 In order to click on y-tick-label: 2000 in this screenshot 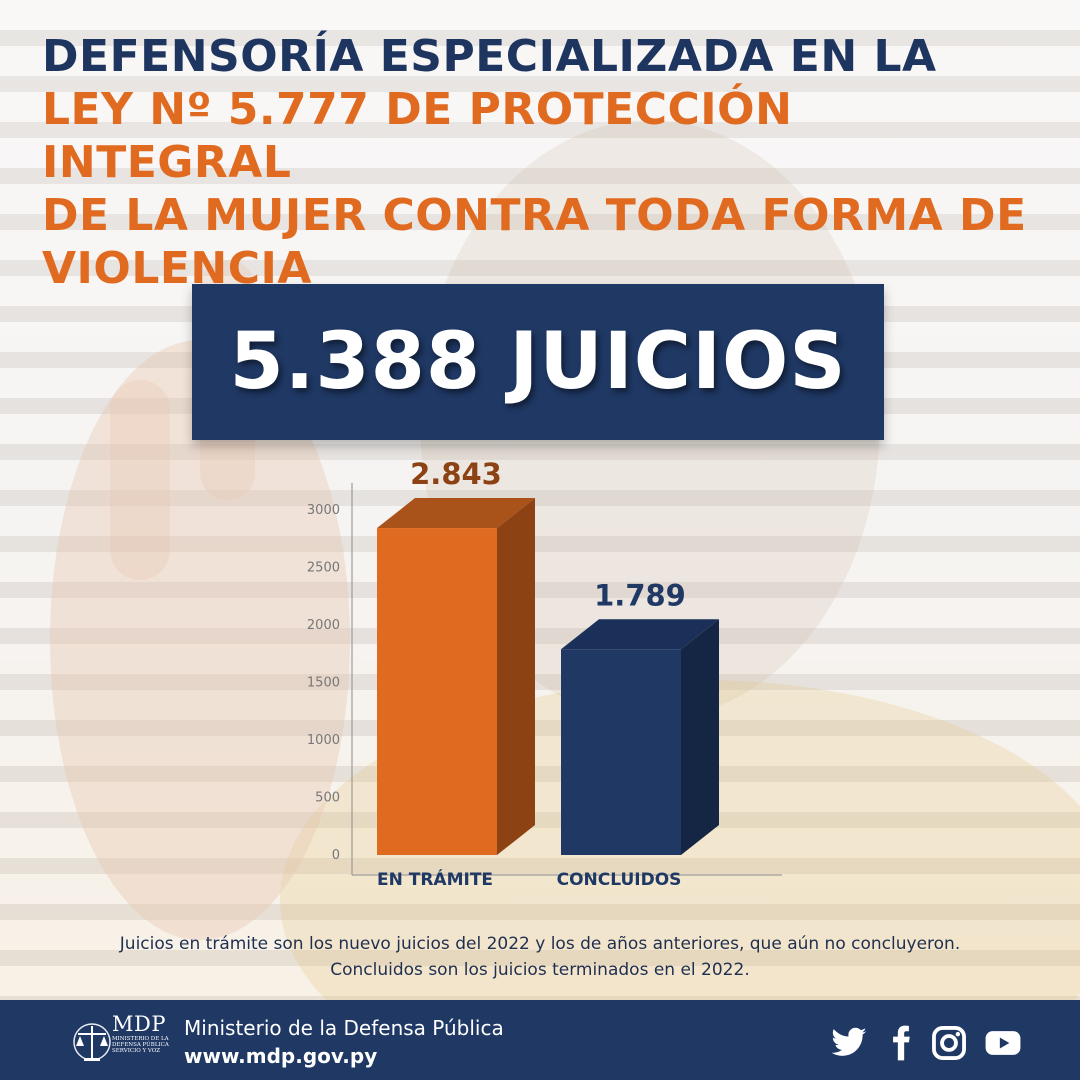, I will do `click(323, 625)`.